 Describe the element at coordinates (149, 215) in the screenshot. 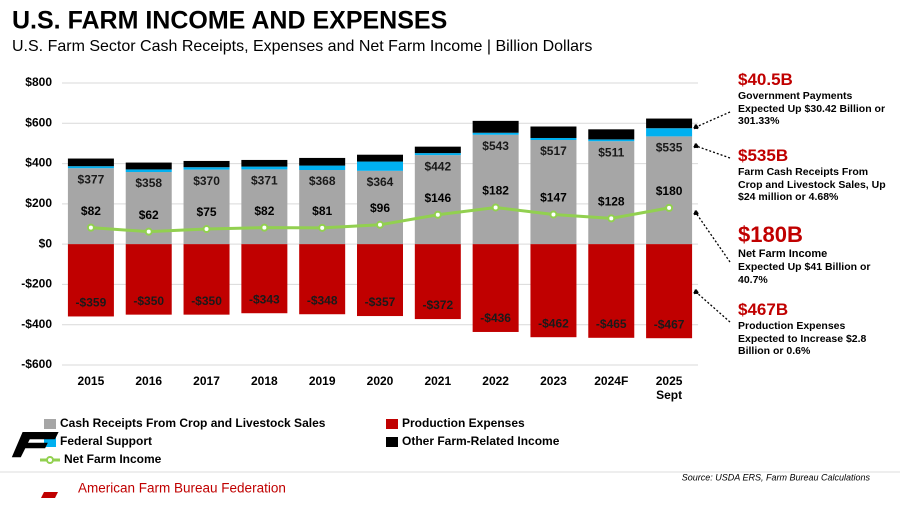

I see `data-label: $62` at that location.